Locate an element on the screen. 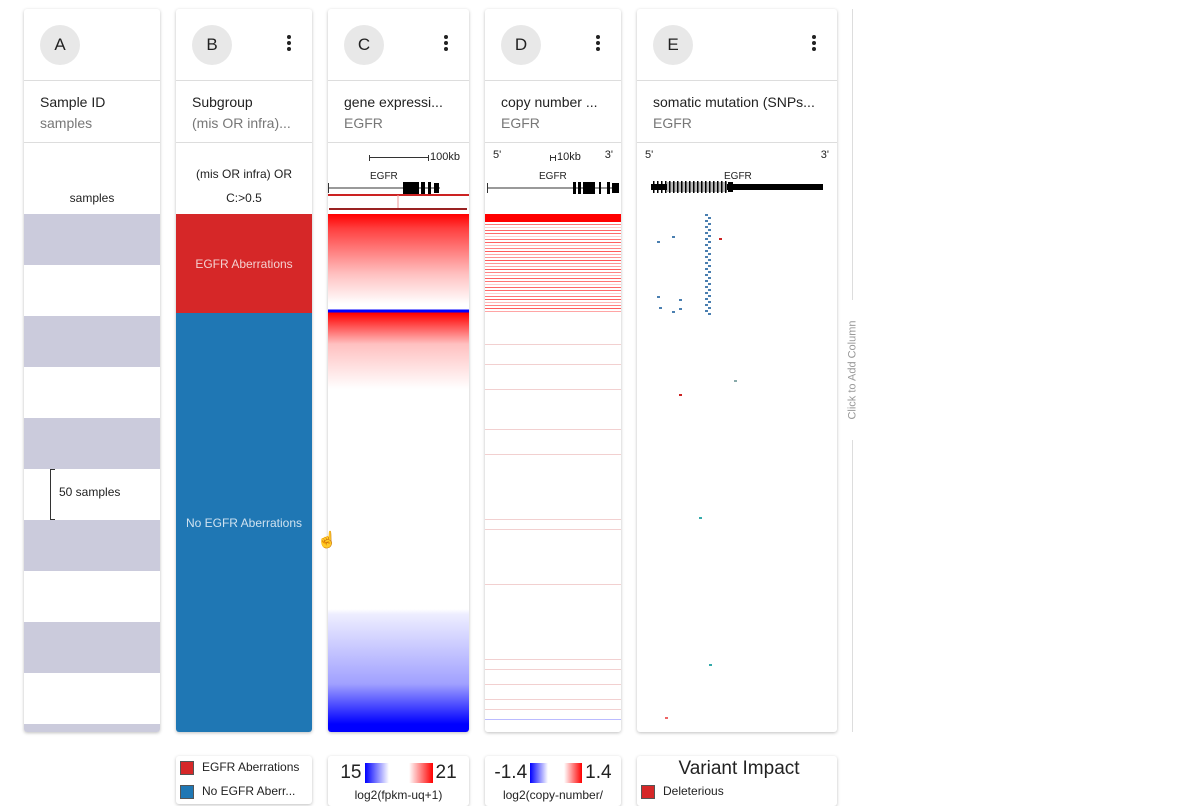  column-id-badge: E is located at coordinates (673, 45).